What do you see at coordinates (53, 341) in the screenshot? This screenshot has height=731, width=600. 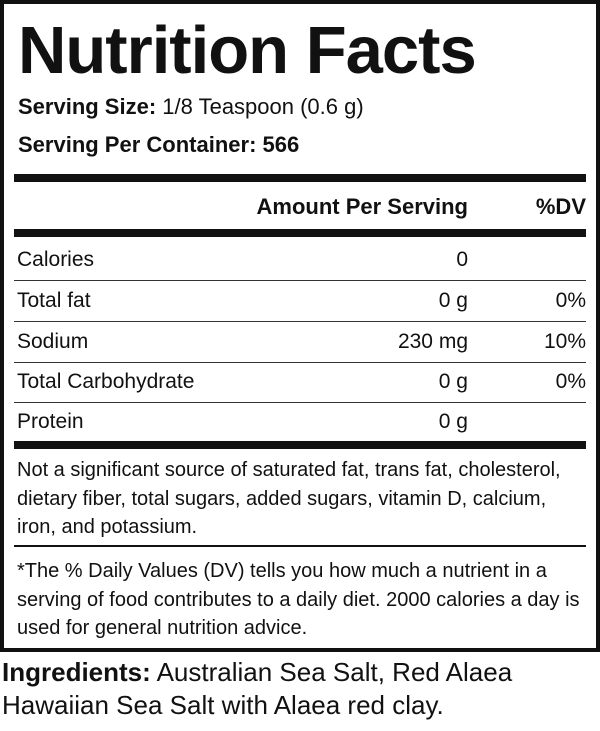 I see `nutrient-name: Sodium` at bounding box center [53, 341].